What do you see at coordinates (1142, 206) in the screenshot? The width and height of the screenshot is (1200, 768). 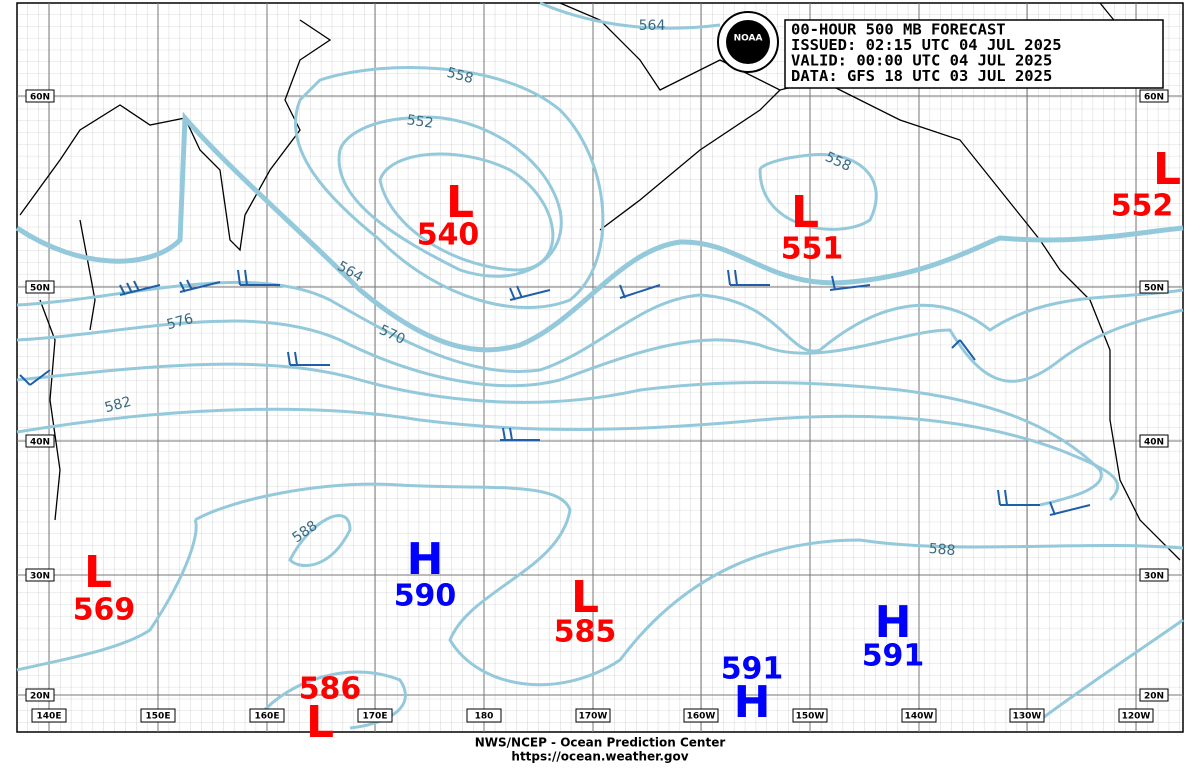 I see `system-value: 552` at bounding box center [1142, 206].